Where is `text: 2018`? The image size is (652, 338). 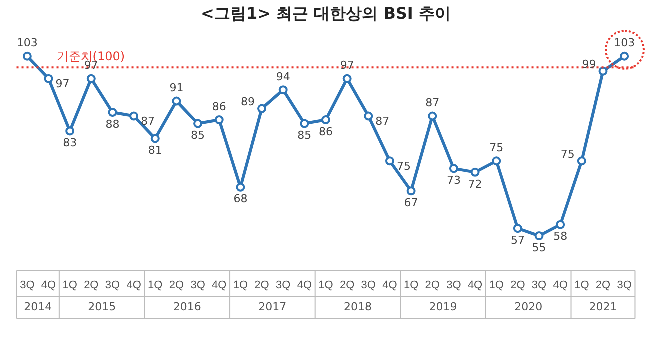 text: 2018 is located at coordinates (358, 307).